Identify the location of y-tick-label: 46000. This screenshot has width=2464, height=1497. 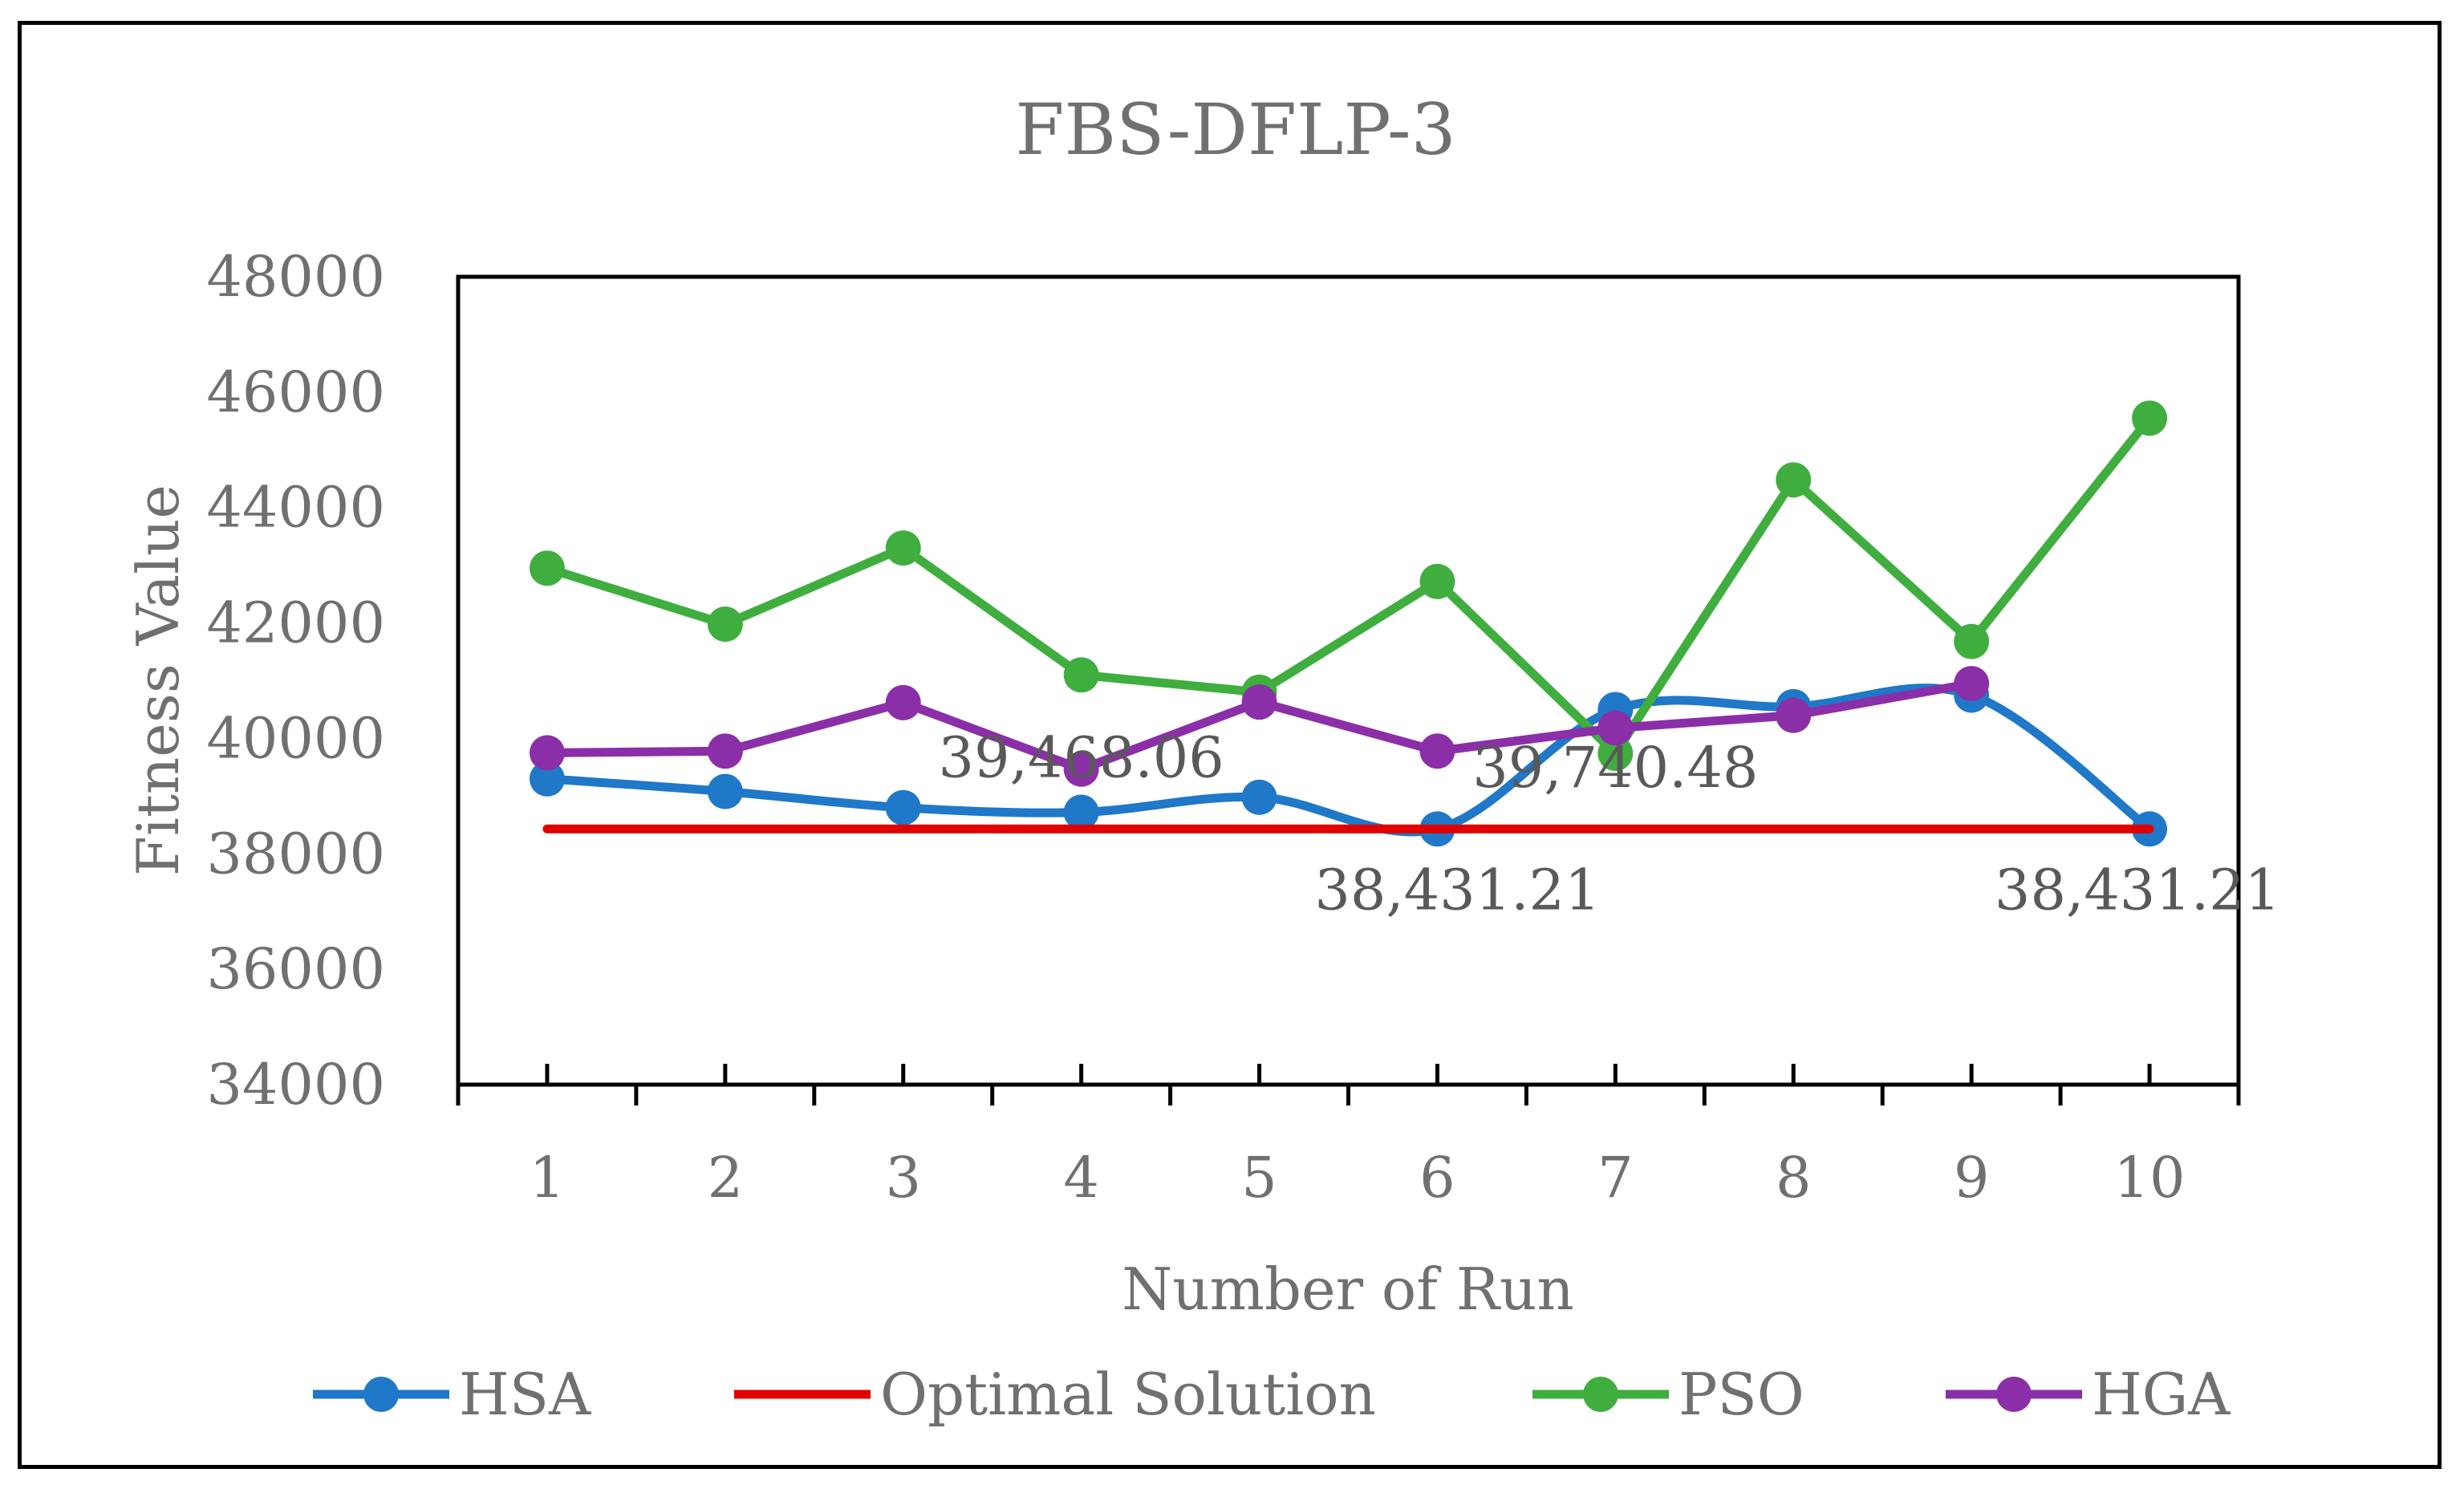
(295, 392).